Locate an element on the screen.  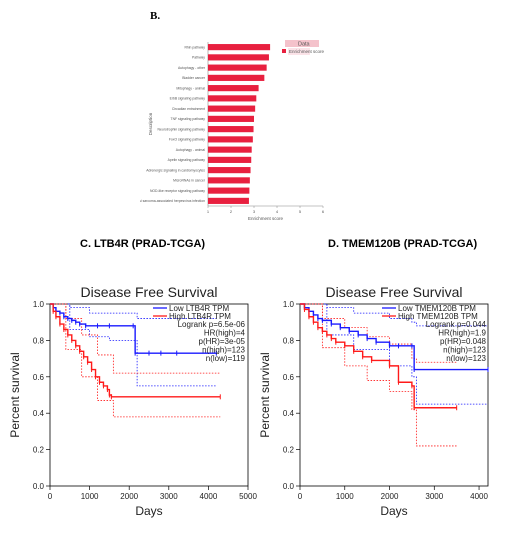
category-label: Autophagy - animal is located at coordinates (190, 150).